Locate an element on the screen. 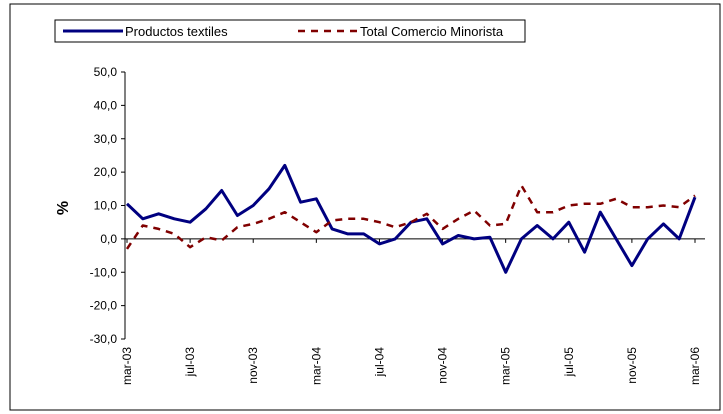 The width and height of the screenshot is (723, 414). legend-label: Productos textiles is located at coordinates (176, 31).